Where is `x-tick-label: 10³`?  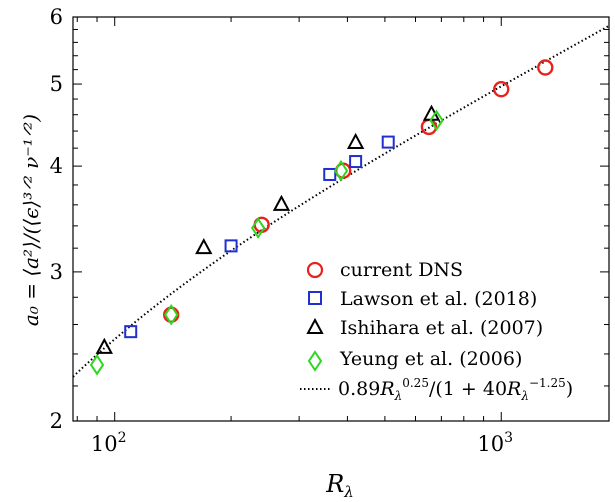
x-tick-label: 10³ is located at coordinates (495, 443).